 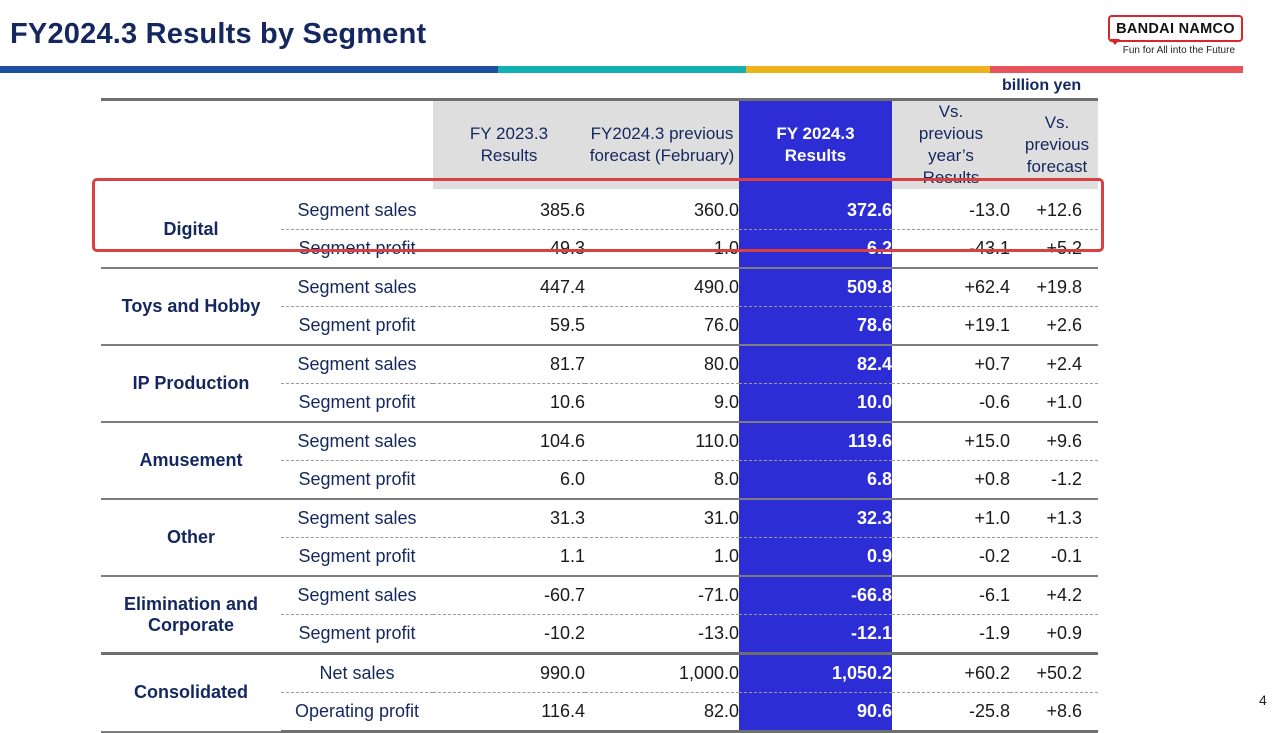 I want to click on value-previous-forecast: 31.0, so click(x=662, y=518).